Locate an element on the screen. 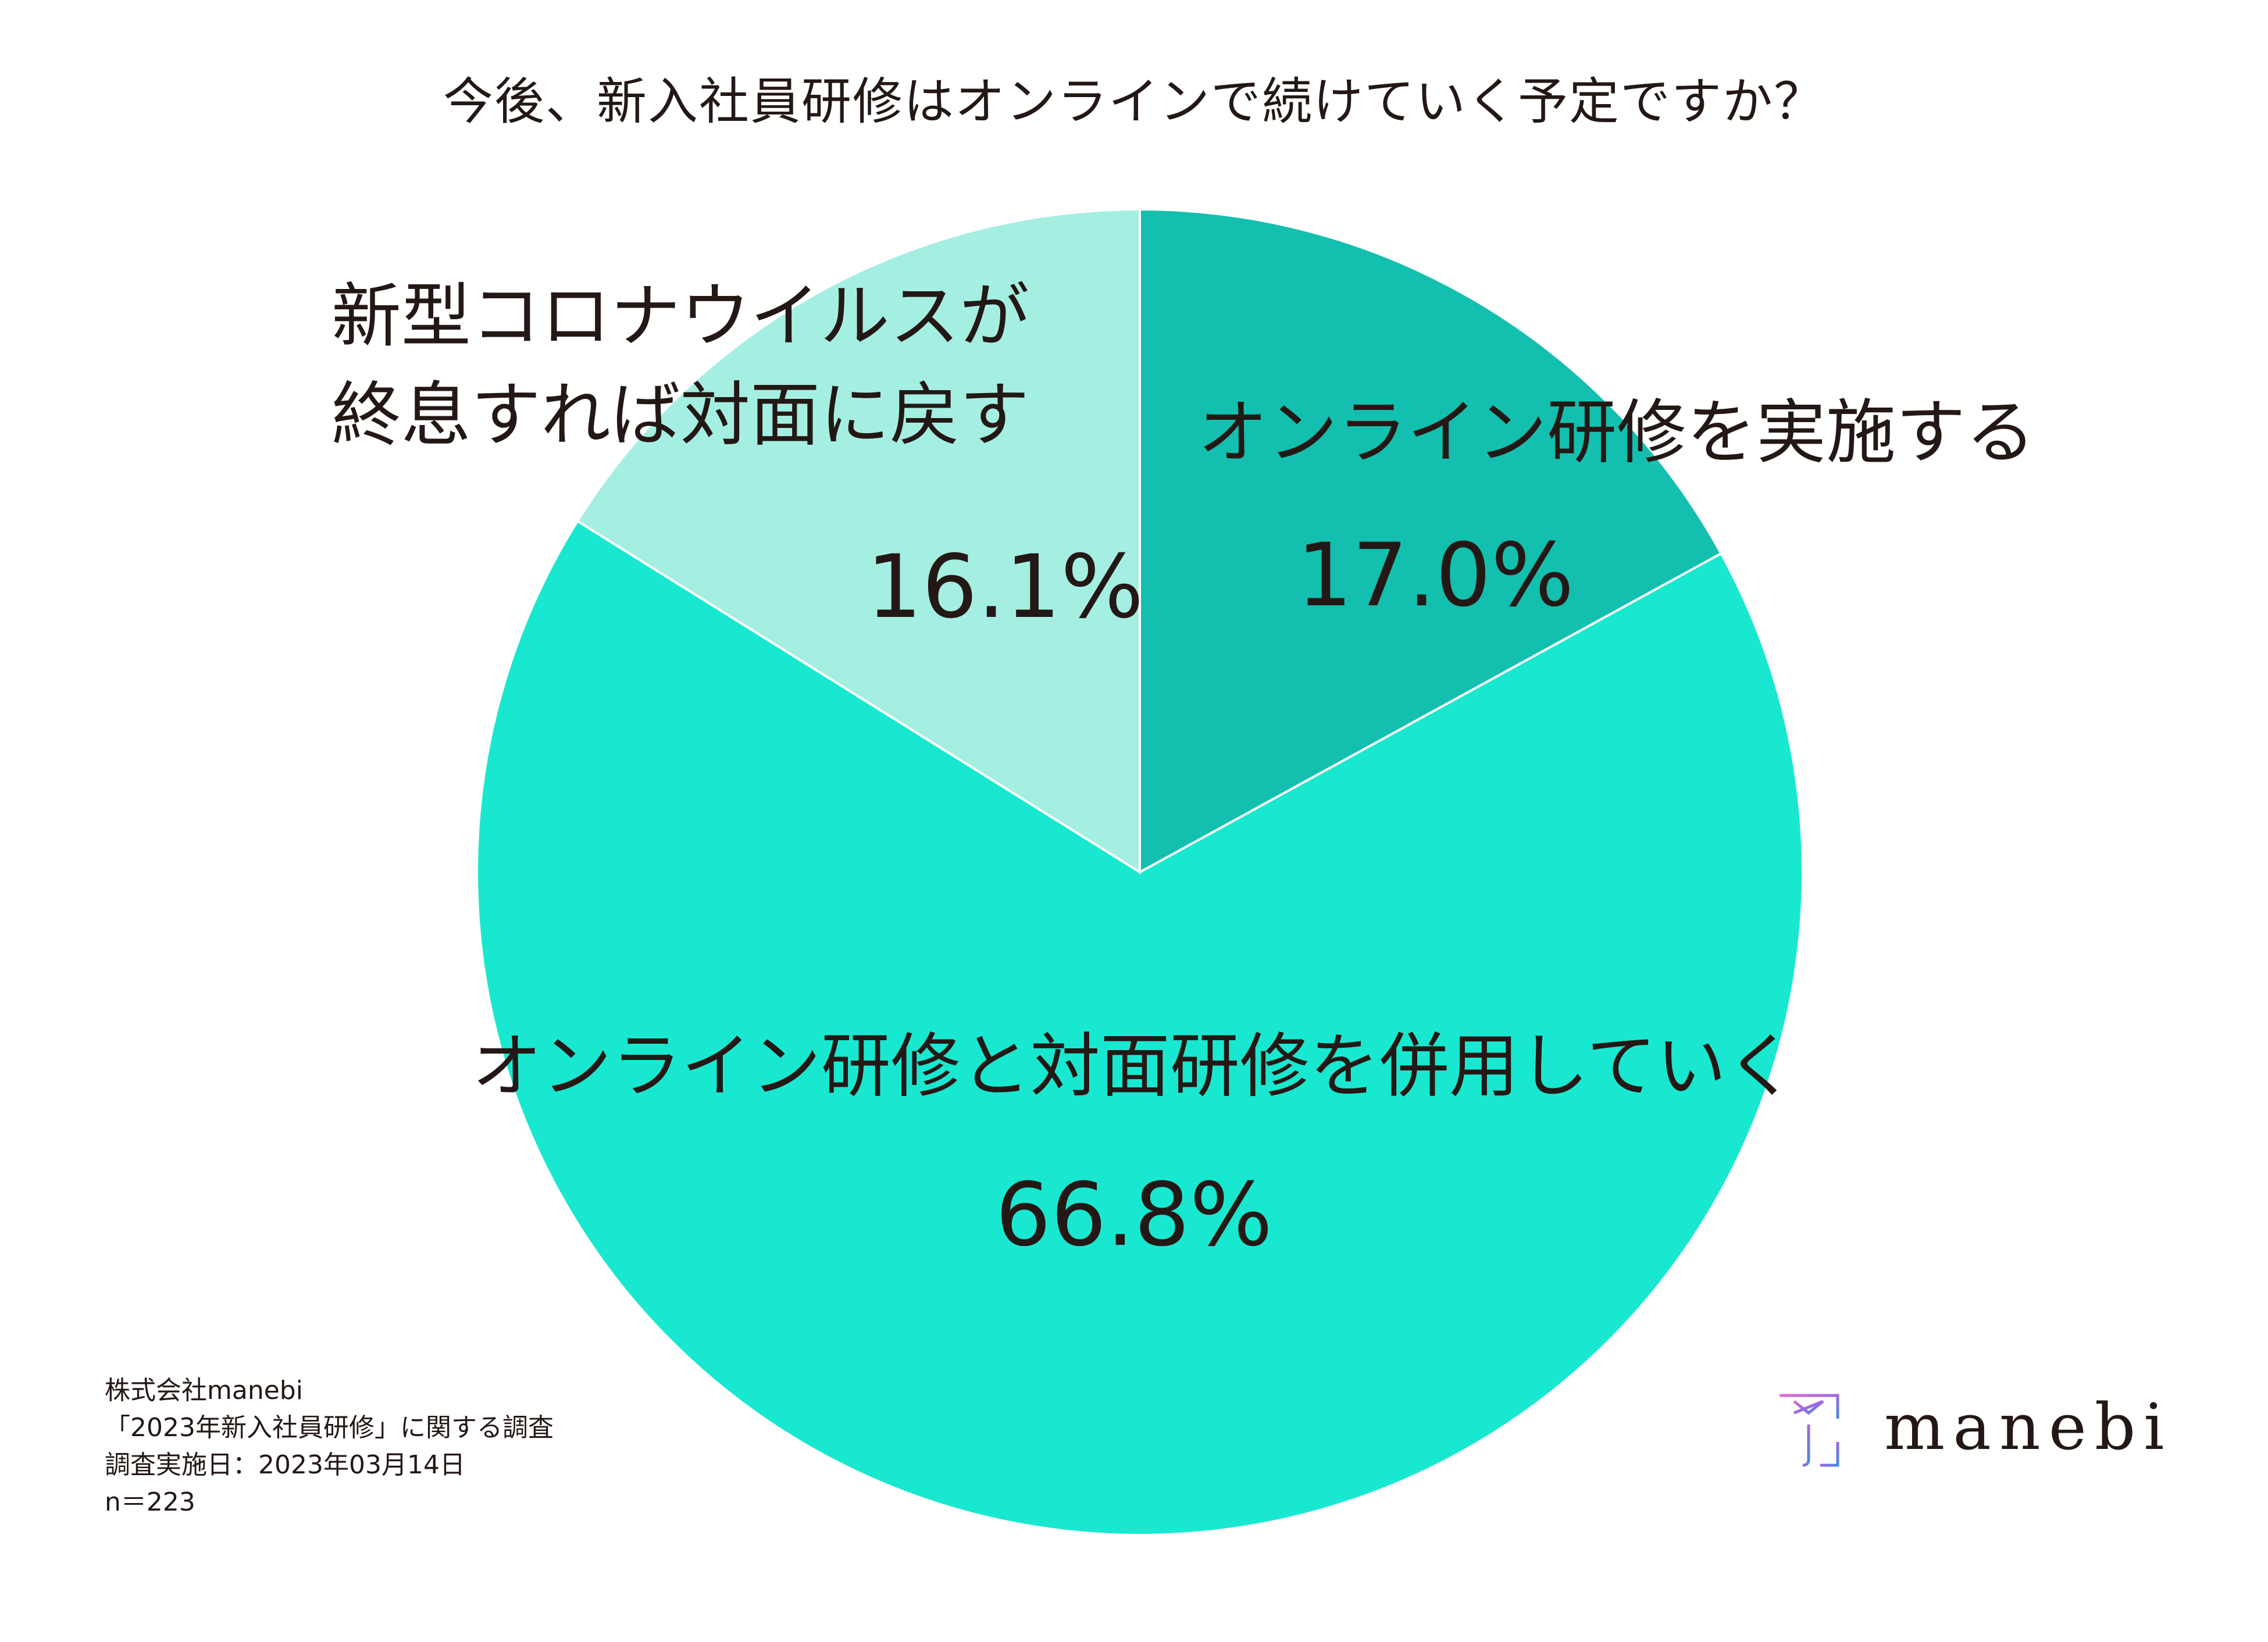 This screenshot has height=1642, width=2268. source-note-line: 株式会社manebi is located at coordinates (204, 1390).